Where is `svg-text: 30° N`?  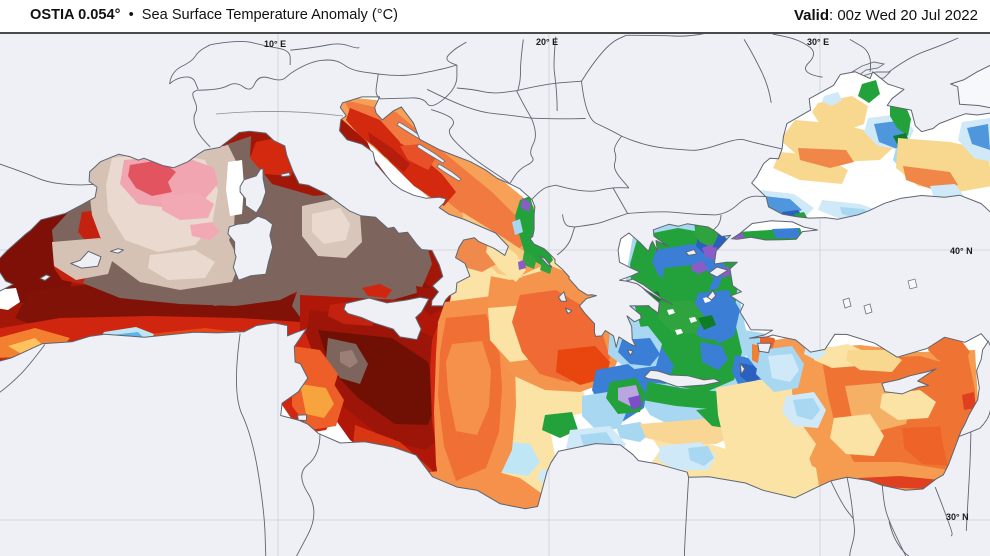
svg-text: 30° N is located at coordinates (957, 517).